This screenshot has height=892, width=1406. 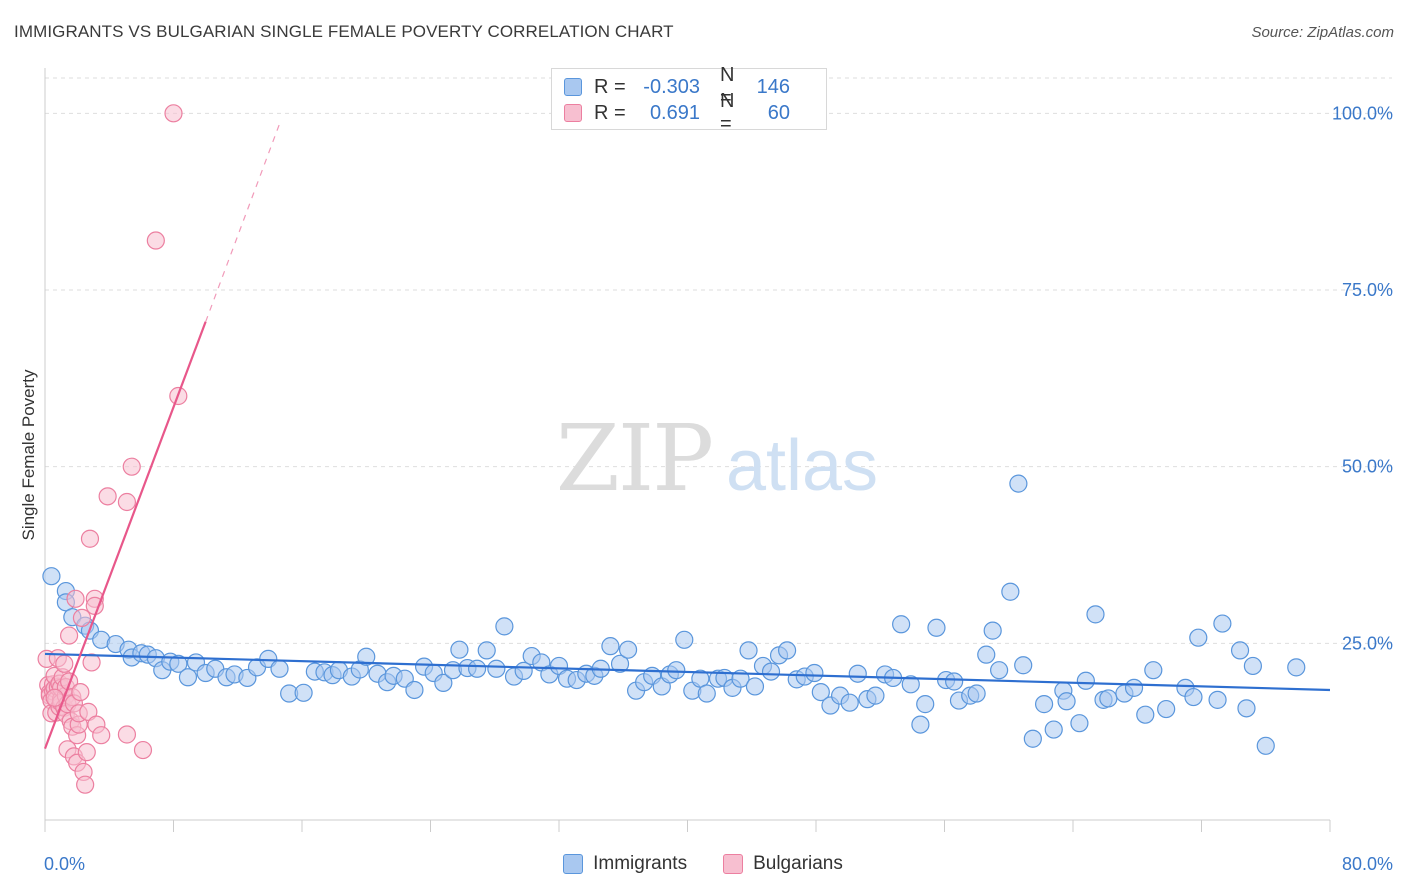 I want to click on n-value: 146, so click(x=773, y=86).